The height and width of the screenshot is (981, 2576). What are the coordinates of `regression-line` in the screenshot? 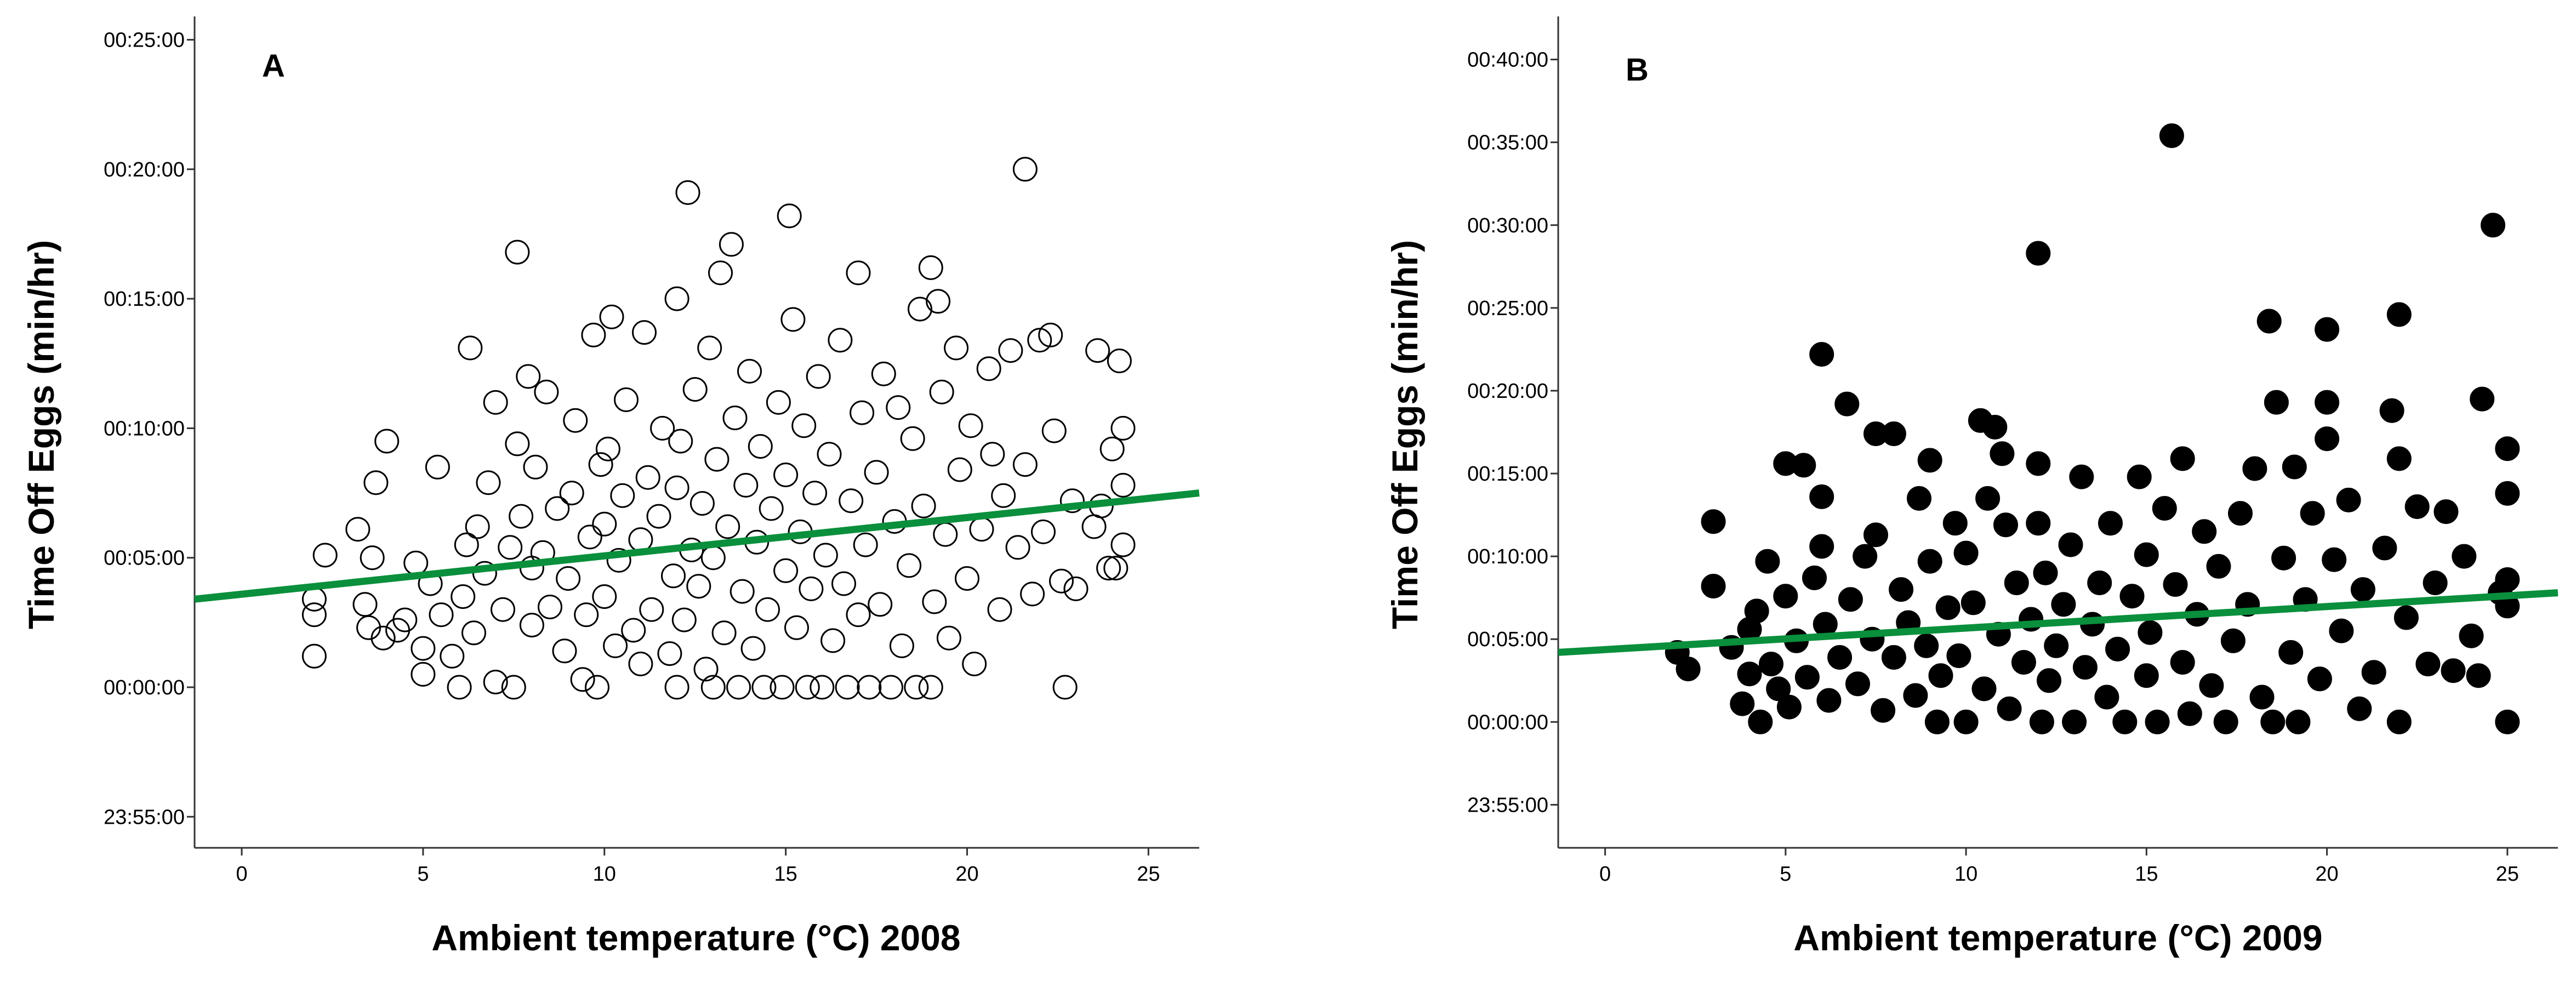 It's located at (697, 546).